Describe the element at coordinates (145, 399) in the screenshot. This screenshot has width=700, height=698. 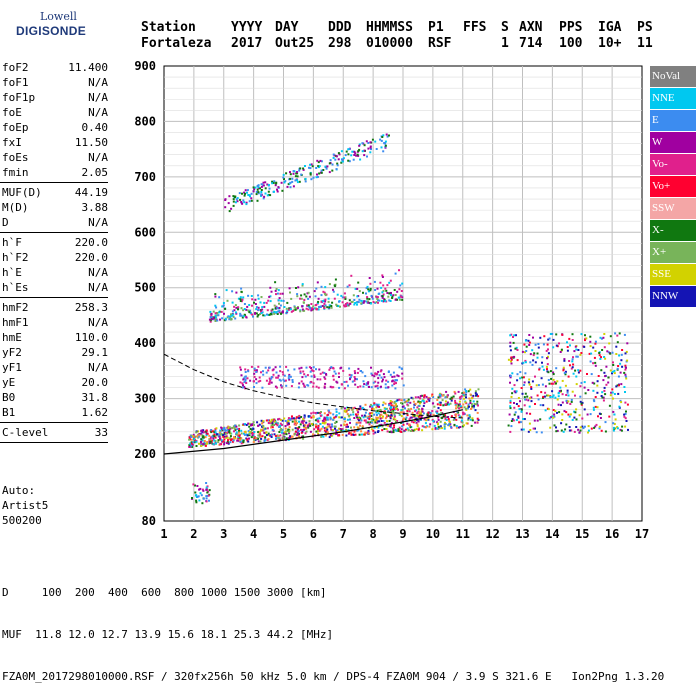
I see `y-tick-label: 300` at that location.